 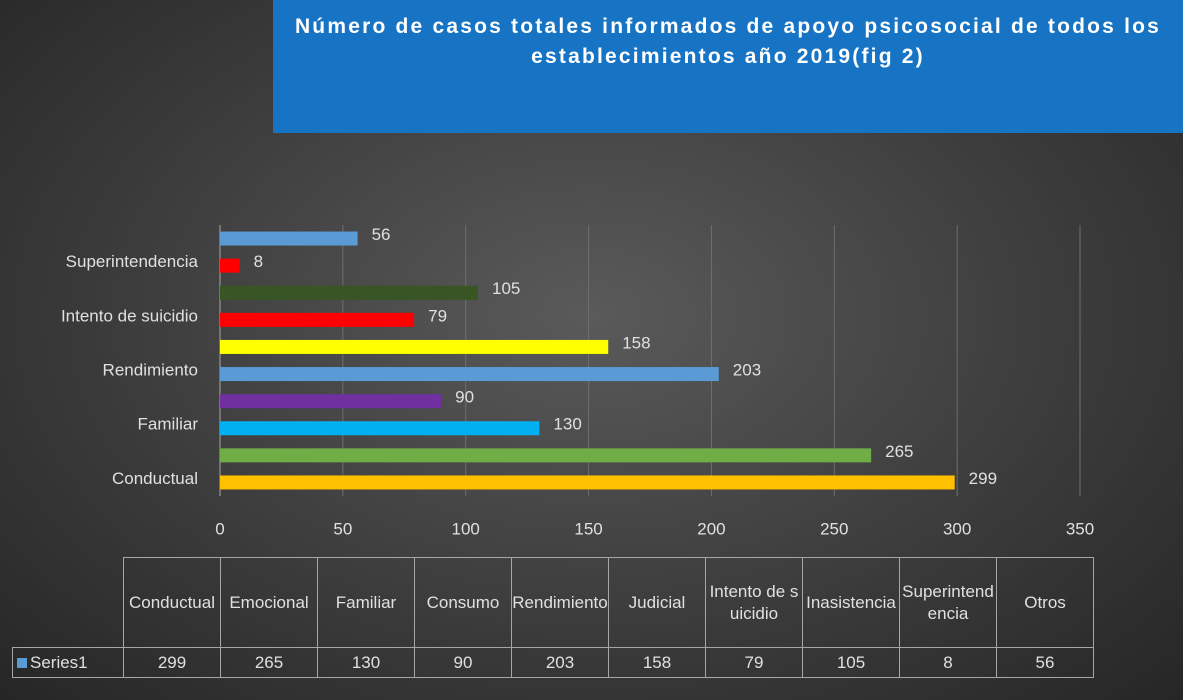 What do you see at coordinates (754, 602) in the screenshot?
I see `category-cell: Intento de suicidio` at bounding box center [754, 602].